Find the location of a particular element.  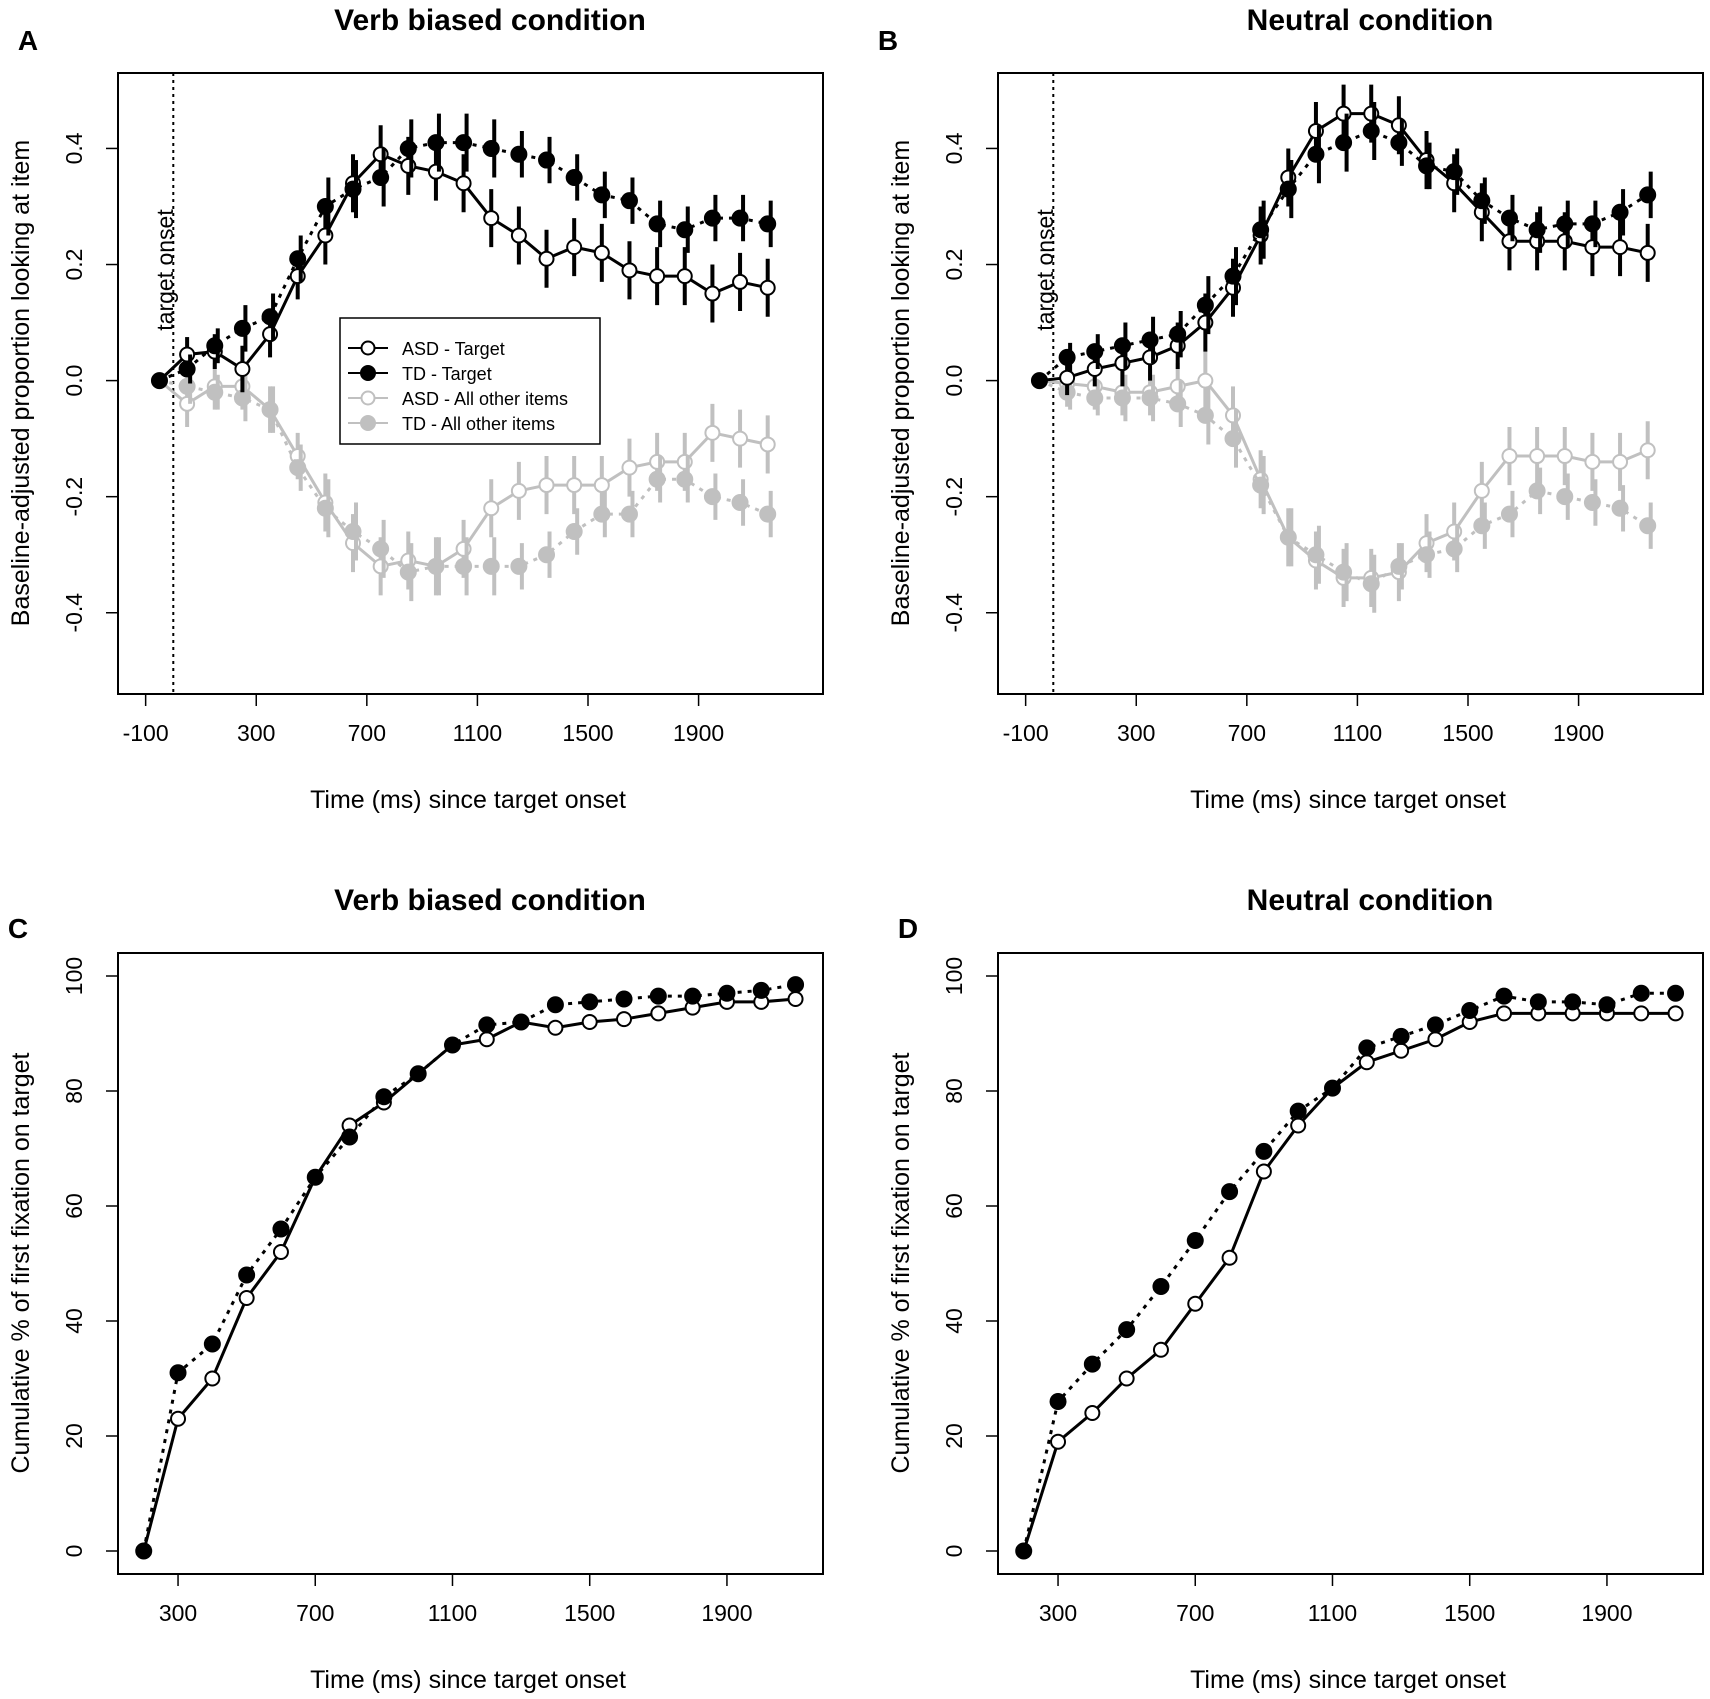

panel-c-x-ticks: 300 700 1100 1500 1900 is located at coordinates (456, 1600).